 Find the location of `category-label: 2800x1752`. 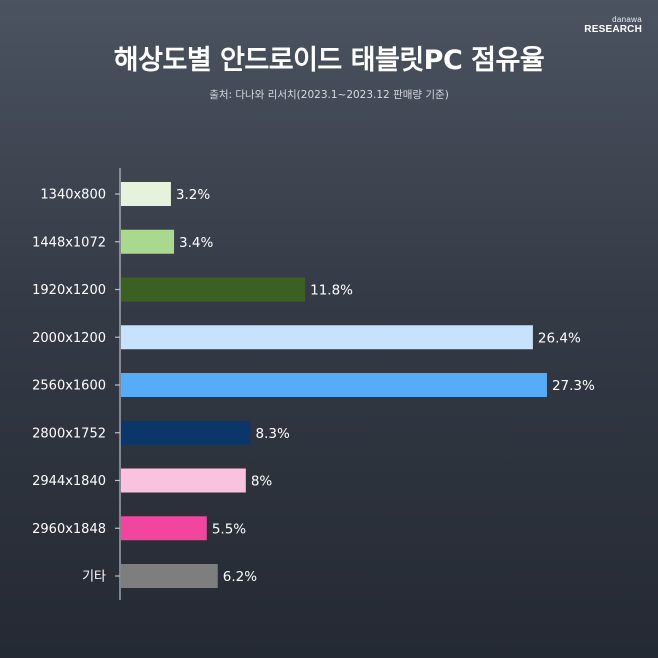

category-label: 2800x1752 is located at coordinates (69, 433).